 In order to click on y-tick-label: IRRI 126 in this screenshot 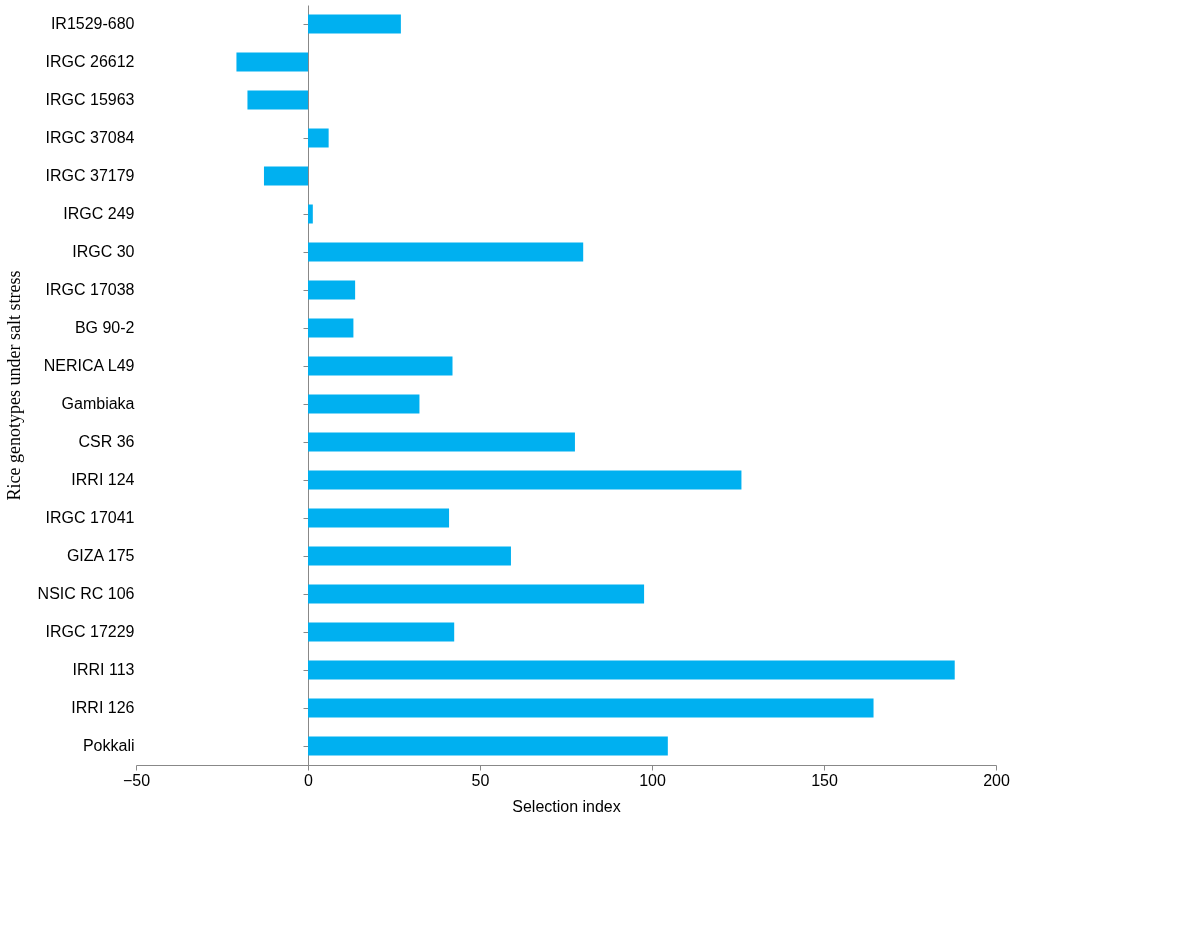, I will do `click(103, 707)`.